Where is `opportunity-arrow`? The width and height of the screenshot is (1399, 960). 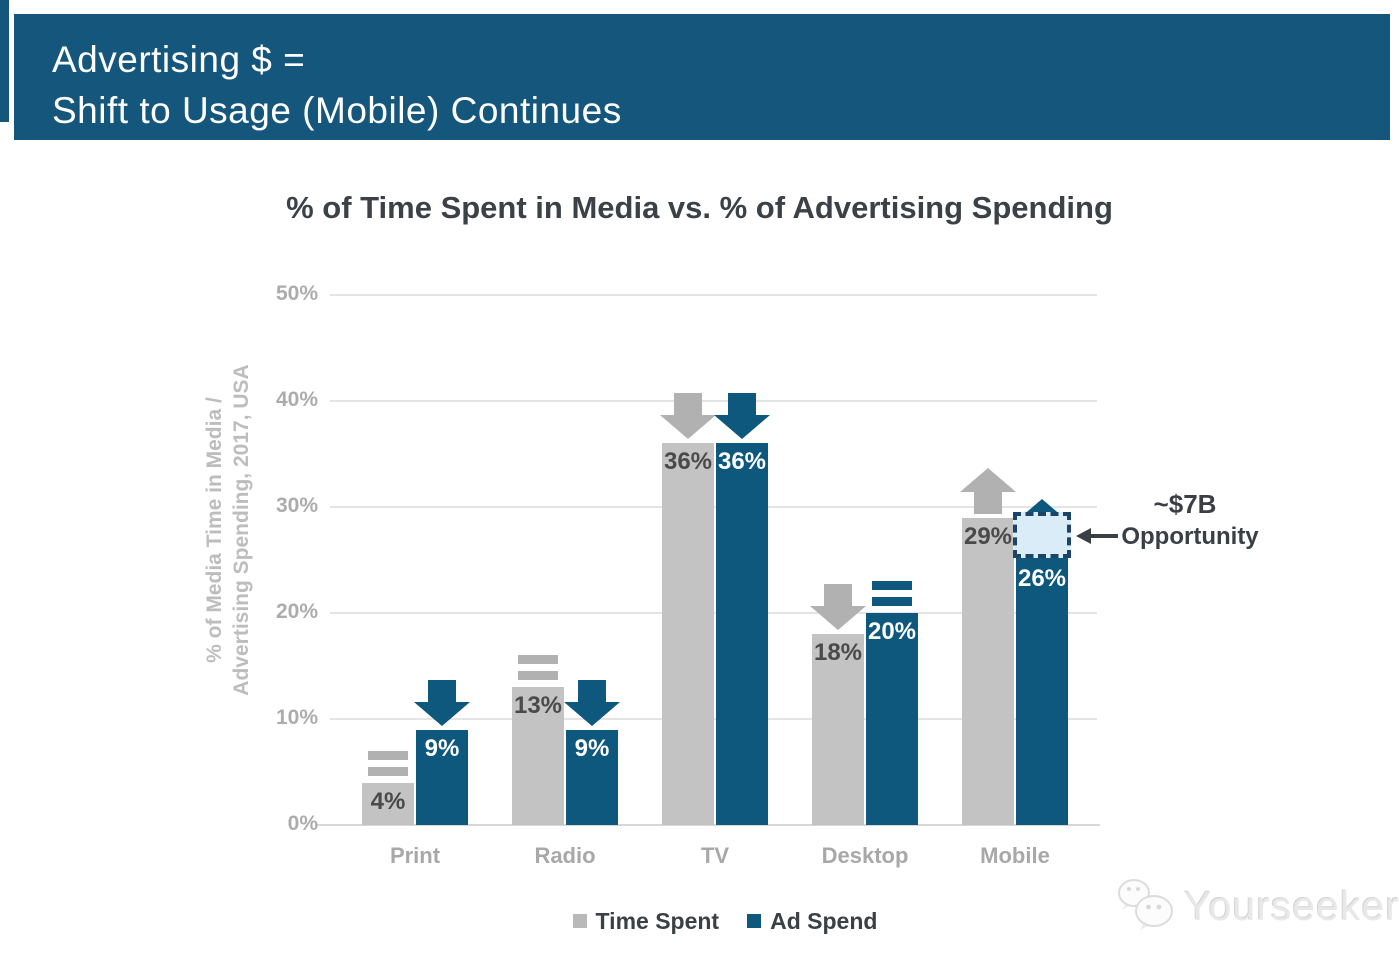
opportunity-arrow is located at coordinates (1104, 536).